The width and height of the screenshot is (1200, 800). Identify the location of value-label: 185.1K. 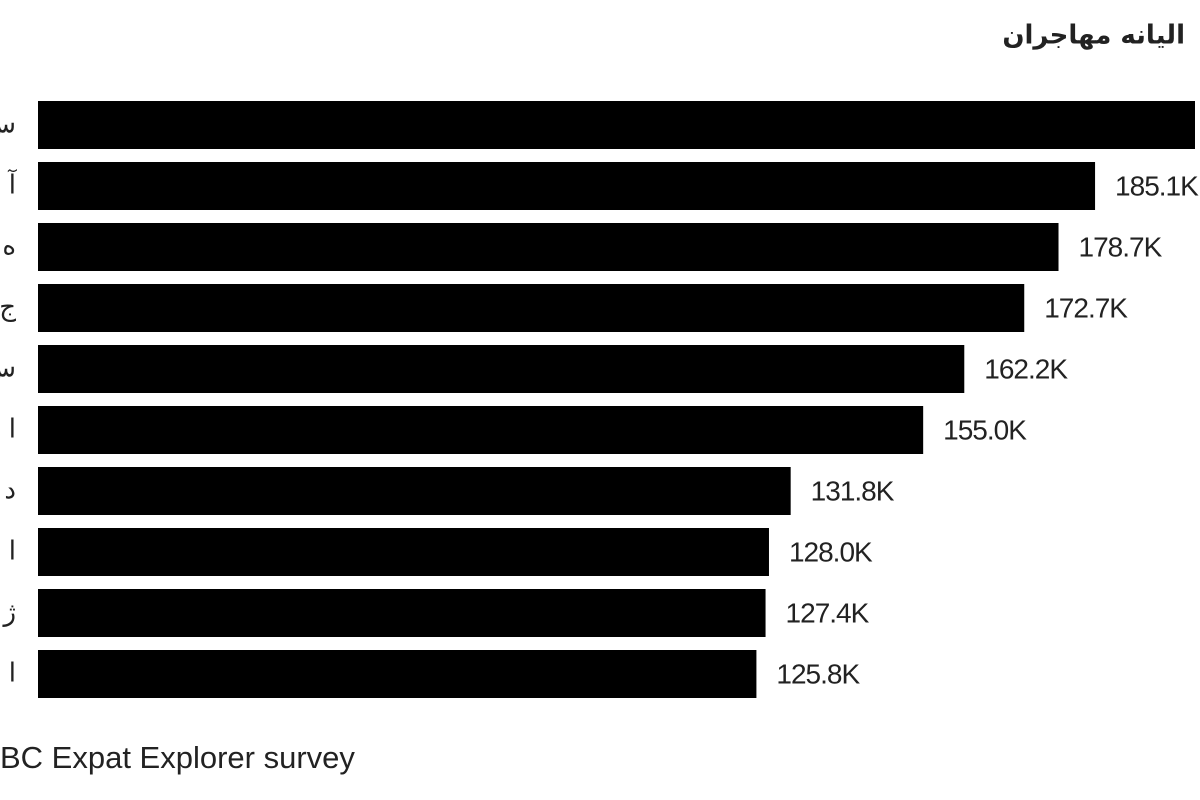
(1157, 185).